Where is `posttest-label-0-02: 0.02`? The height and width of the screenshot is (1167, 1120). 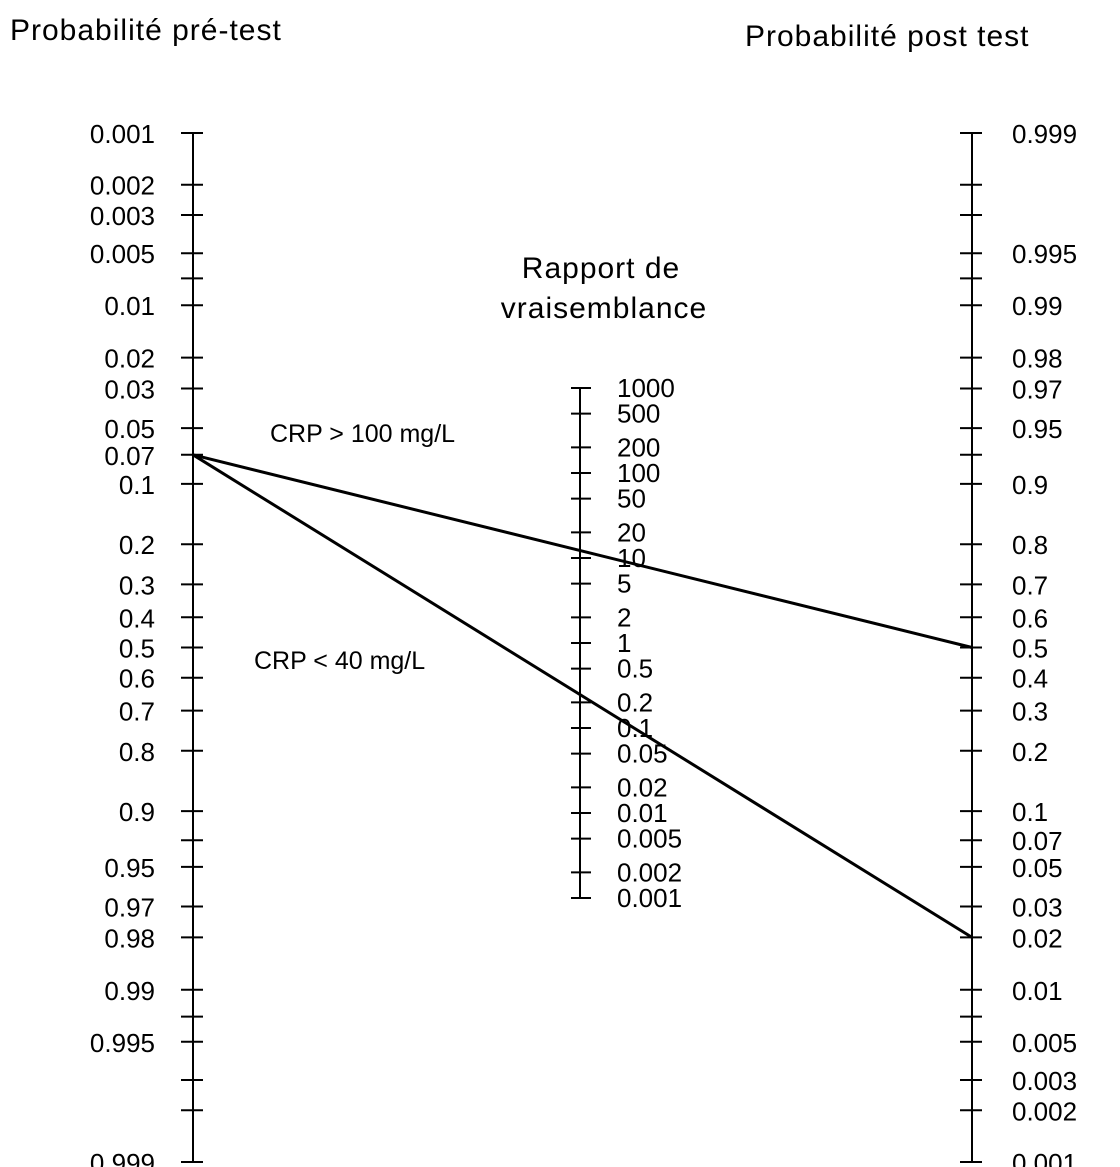
posttest-label-0-02: 0.02 is located at coordinates (1037, 938).